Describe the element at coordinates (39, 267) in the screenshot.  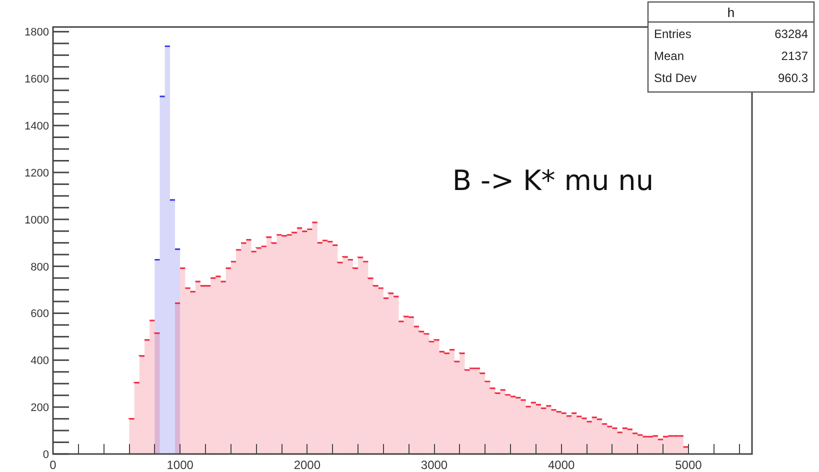
I see `y-tick-label: 800` at that location.